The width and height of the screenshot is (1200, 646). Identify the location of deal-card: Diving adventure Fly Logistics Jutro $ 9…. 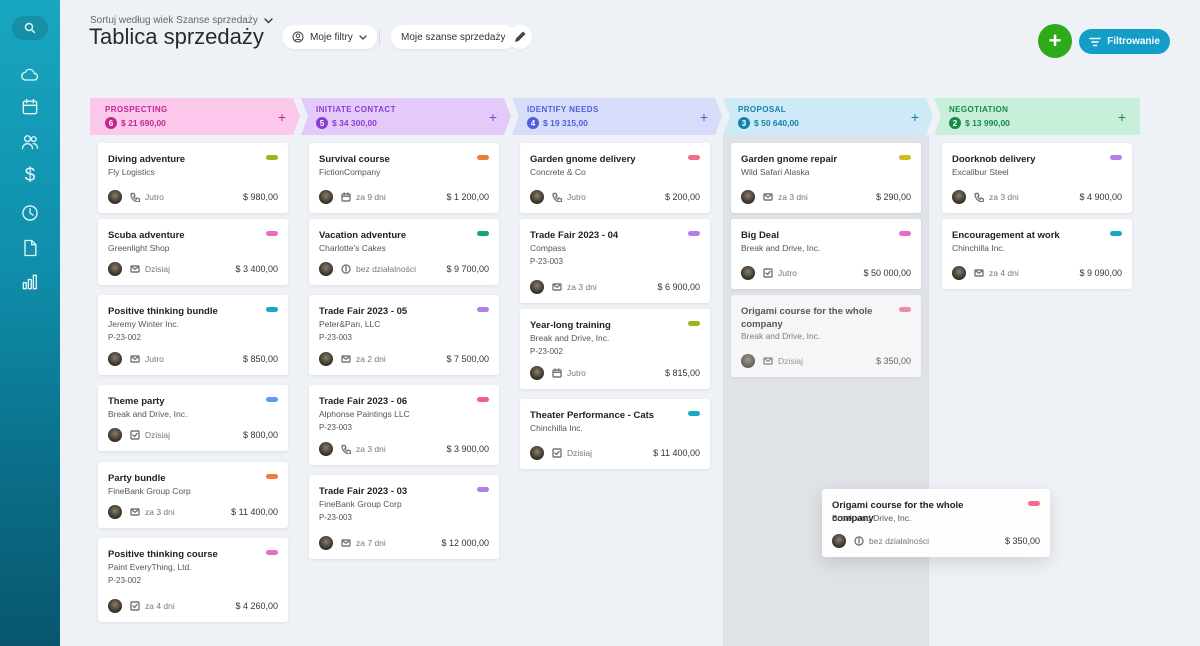
(193, 178).